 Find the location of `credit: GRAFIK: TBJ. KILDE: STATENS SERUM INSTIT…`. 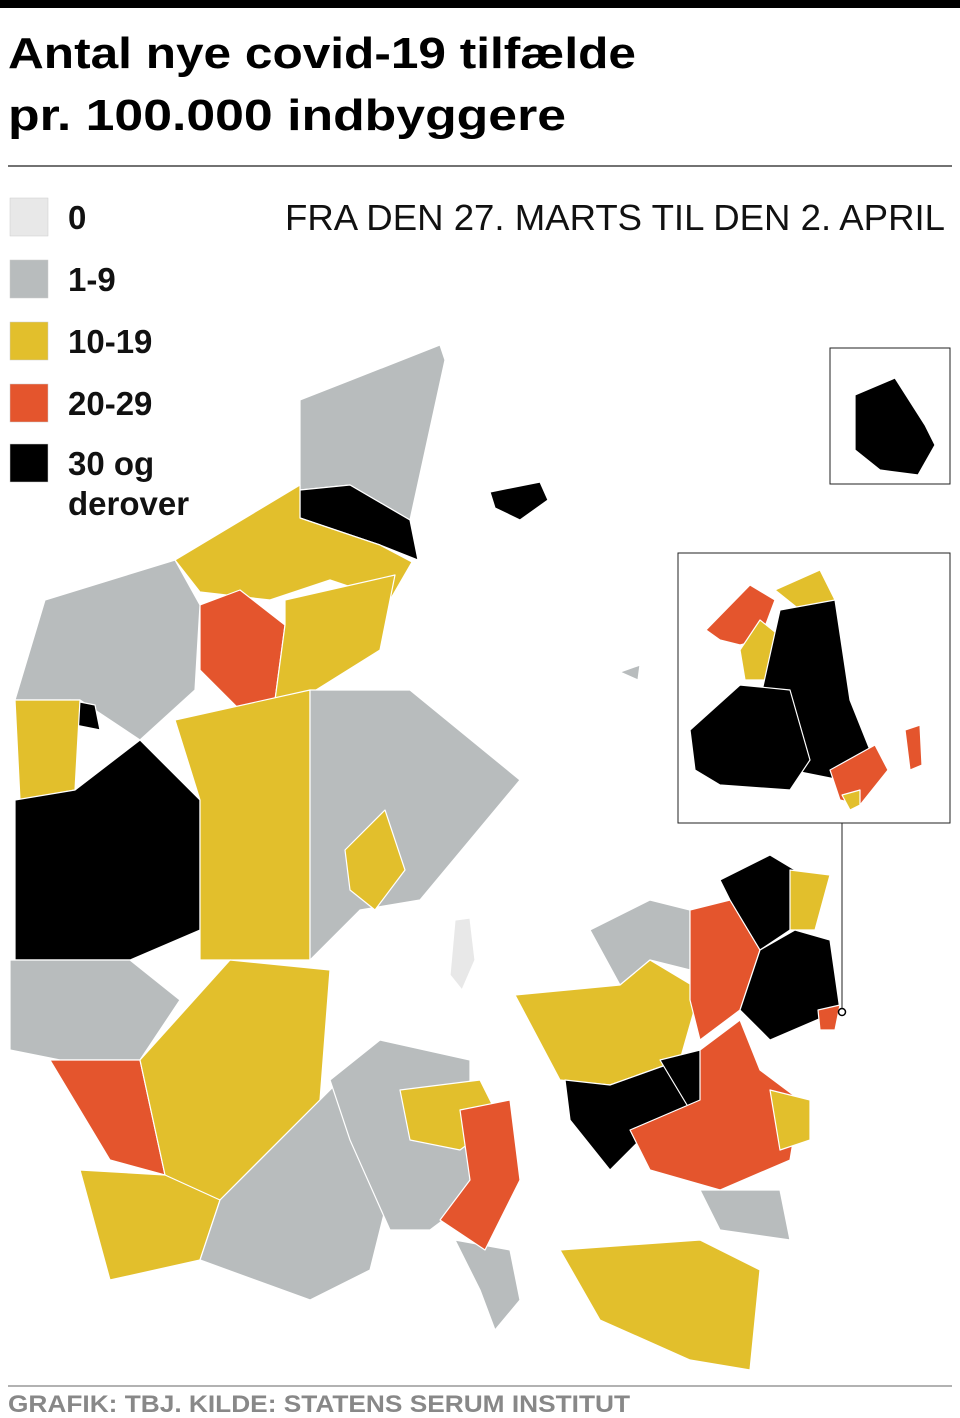

credit: GRAFIK: TBJ. KILDE: STATENS SERUM INSTIT… is located at coordinates (319, 1404).